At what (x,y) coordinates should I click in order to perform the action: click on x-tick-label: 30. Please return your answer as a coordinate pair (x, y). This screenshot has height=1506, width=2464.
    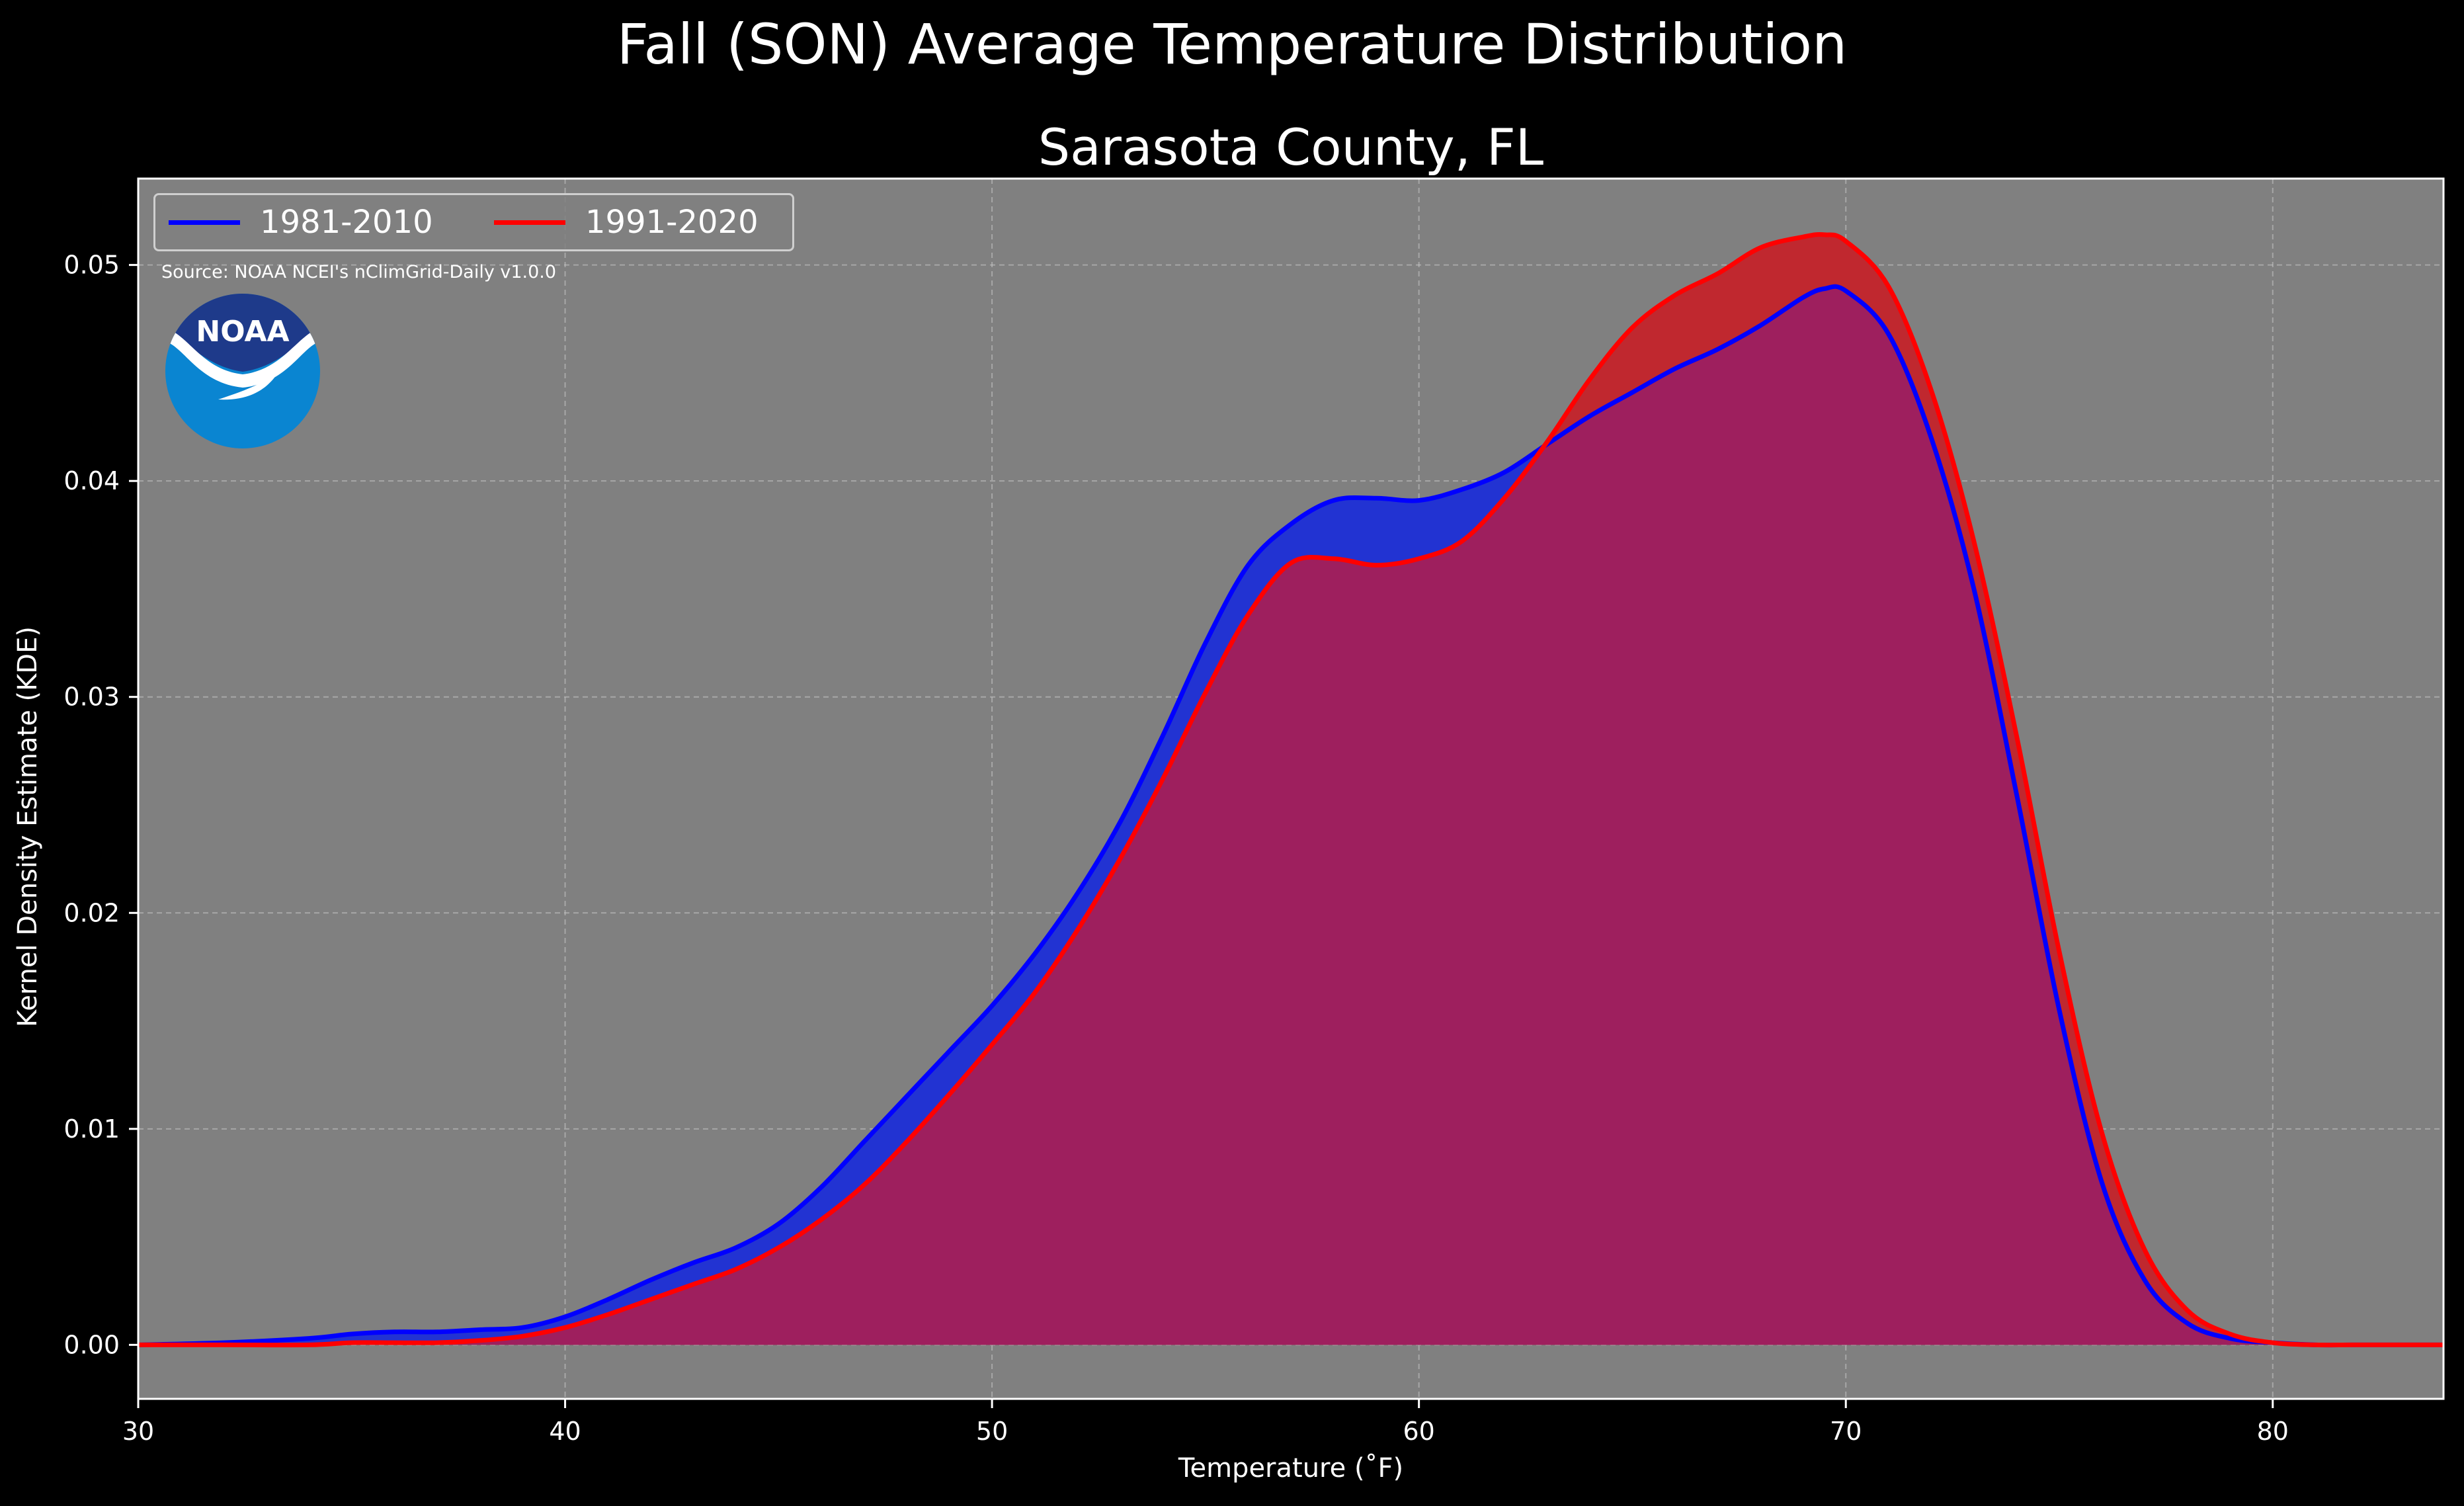
    Looking at the image, I should click on (138, 1432).